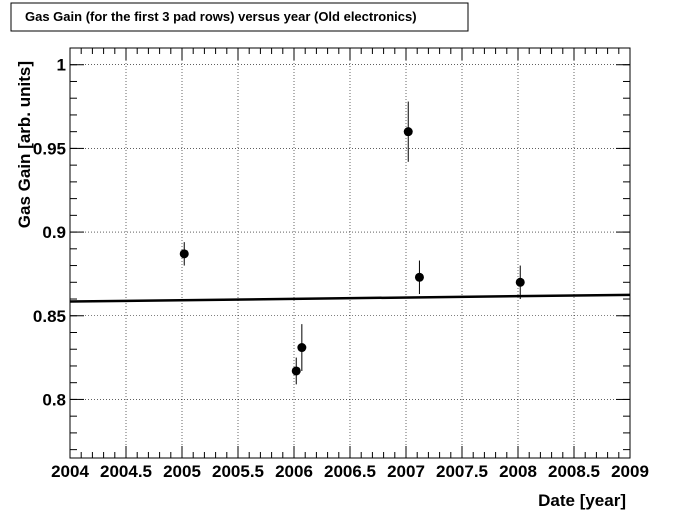 The image size is (700, 512). What do you see at coordinates (49, 148) in the screenshot?
I see `y-tick-label: 0.95` at bounding box center [49, 148].